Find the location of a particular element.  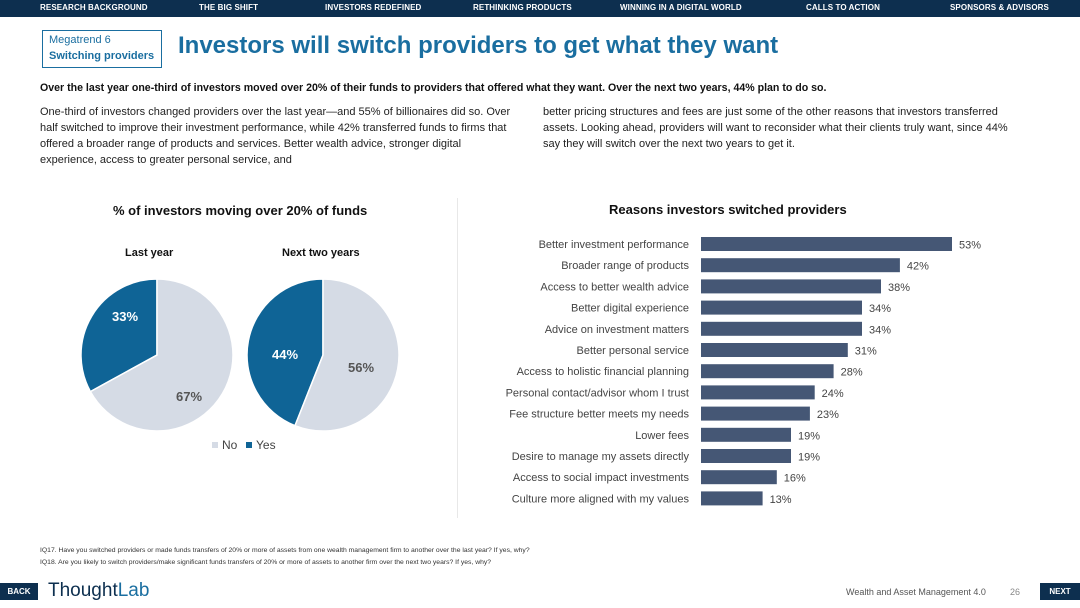

bar-value-label: 13% is located at coordinates (781, 500).